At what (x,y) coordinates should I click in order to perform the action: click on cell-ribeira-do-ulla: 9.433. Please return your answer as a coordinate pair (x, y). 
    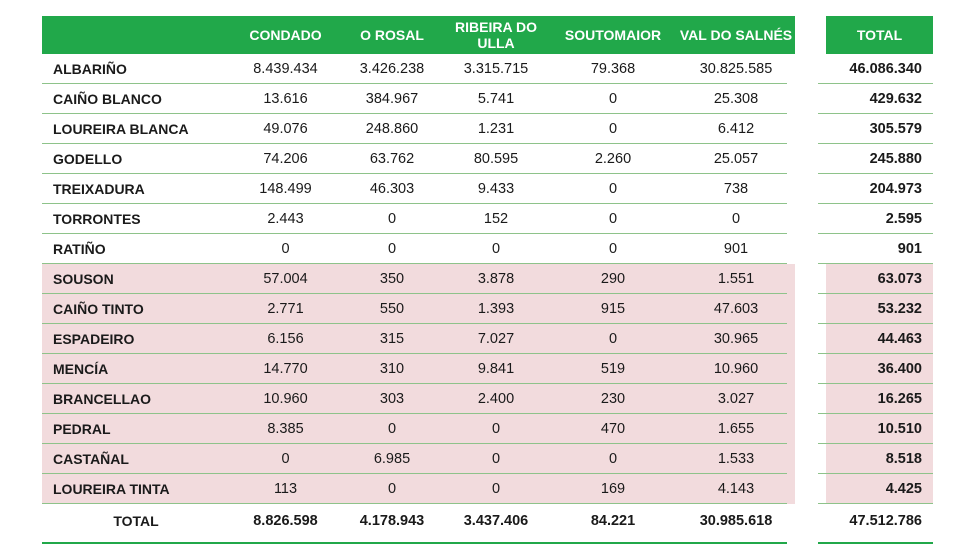
    Looking at the image, I should click on (496, 189).